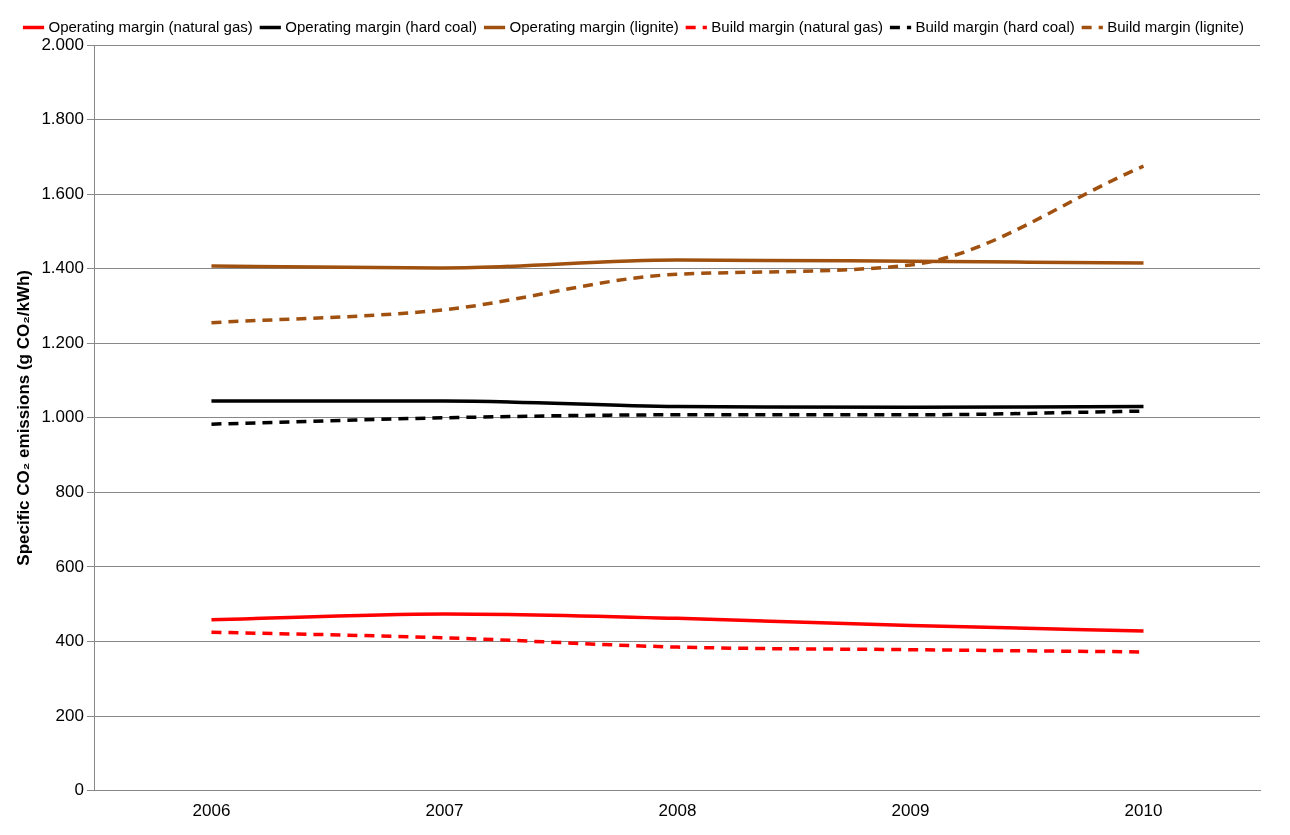 This screenshot has height=835, width=1290. I want to click on legend-label: Build margin (natural gas), so click(797, 26).